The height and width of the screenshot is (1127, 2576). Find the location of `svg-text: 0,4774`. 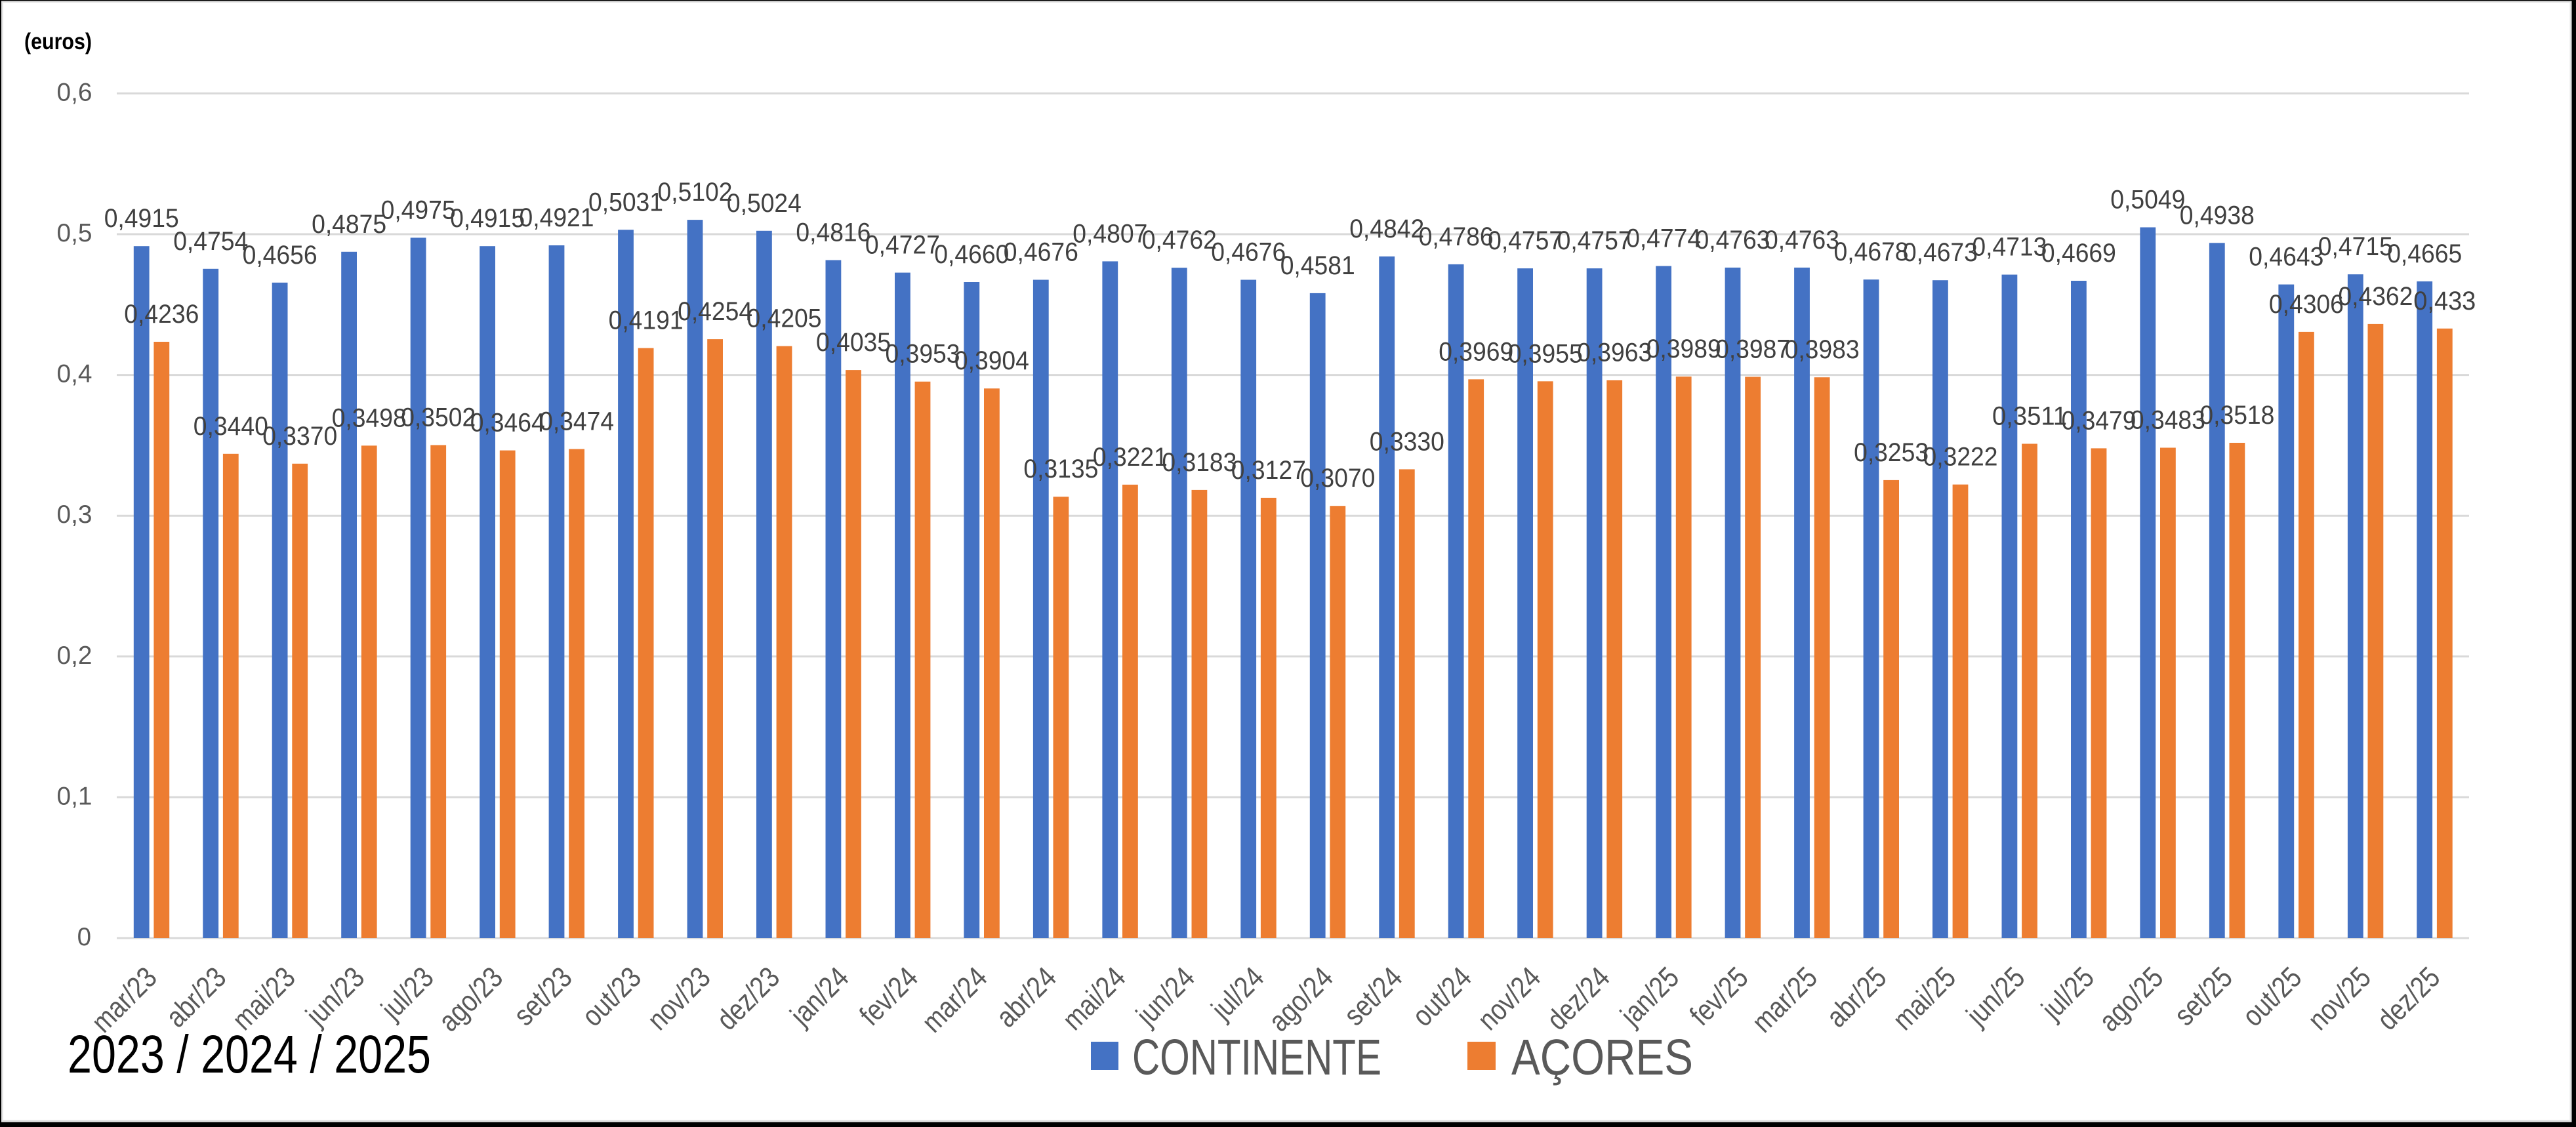

svg-text: 0,4774 is located at coordinates (1663, 238).